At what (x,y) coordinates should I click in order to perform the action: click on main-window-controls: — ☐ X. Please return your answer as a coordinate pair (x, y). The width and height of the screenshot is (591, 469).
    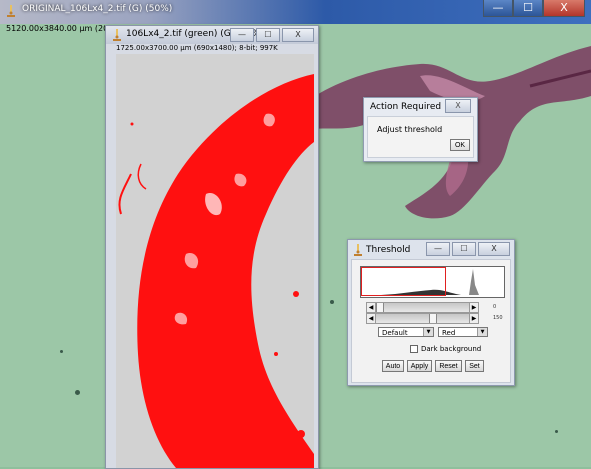
    Looking at the image, I should click on (534, 9).